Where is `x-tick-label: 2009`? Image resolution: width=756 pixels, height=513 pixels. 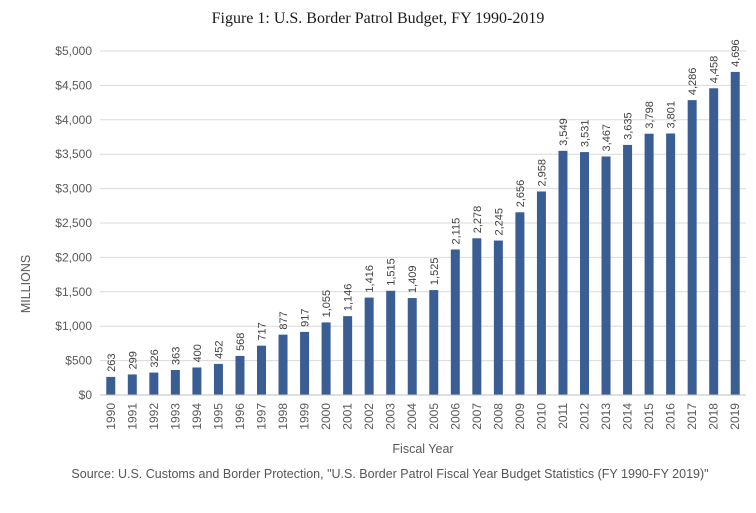
x-tick-label: 2009 is located at coordinates (520, 416).